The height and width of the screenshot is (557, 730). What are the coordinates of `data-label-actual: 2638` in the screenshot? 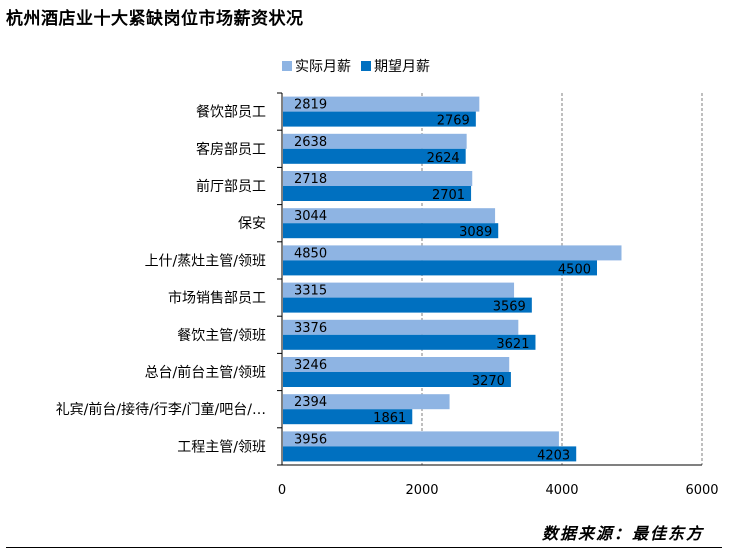 It's located at (310, 142).